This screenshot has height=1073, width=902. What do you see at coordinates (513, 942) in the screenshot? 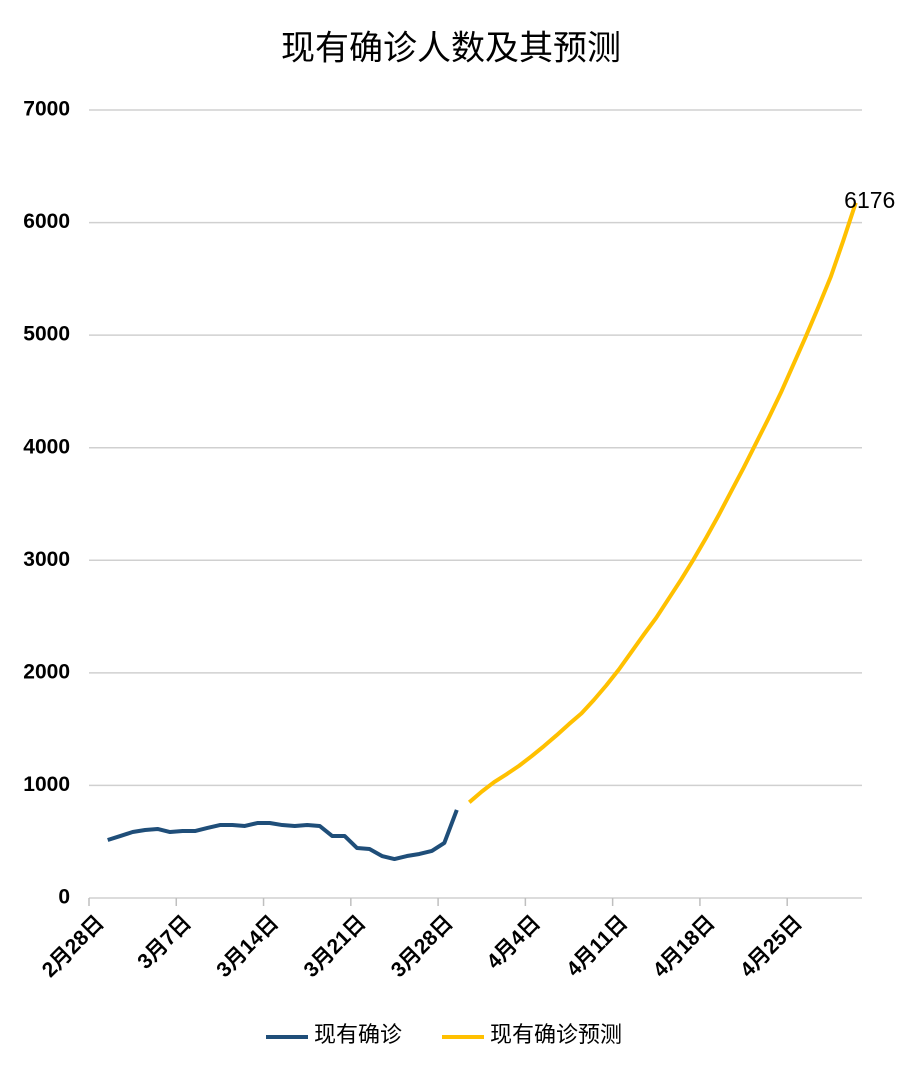
I see `x-tick-label: 4月4日` at bounding box center [513, 942].